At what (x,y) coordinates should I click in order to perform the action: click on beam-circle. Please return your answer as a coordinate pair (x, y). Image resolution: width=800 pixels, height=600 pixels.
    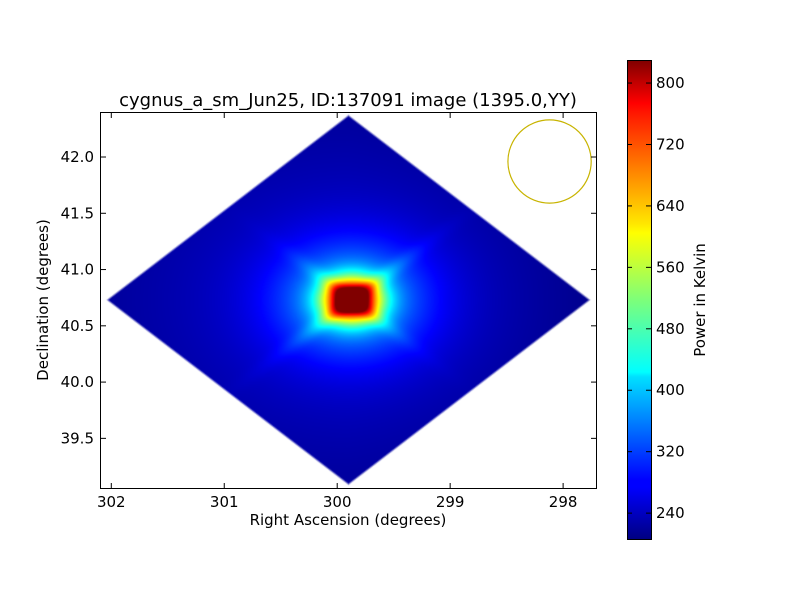
    Looking at the image, I should click on (549, 161).